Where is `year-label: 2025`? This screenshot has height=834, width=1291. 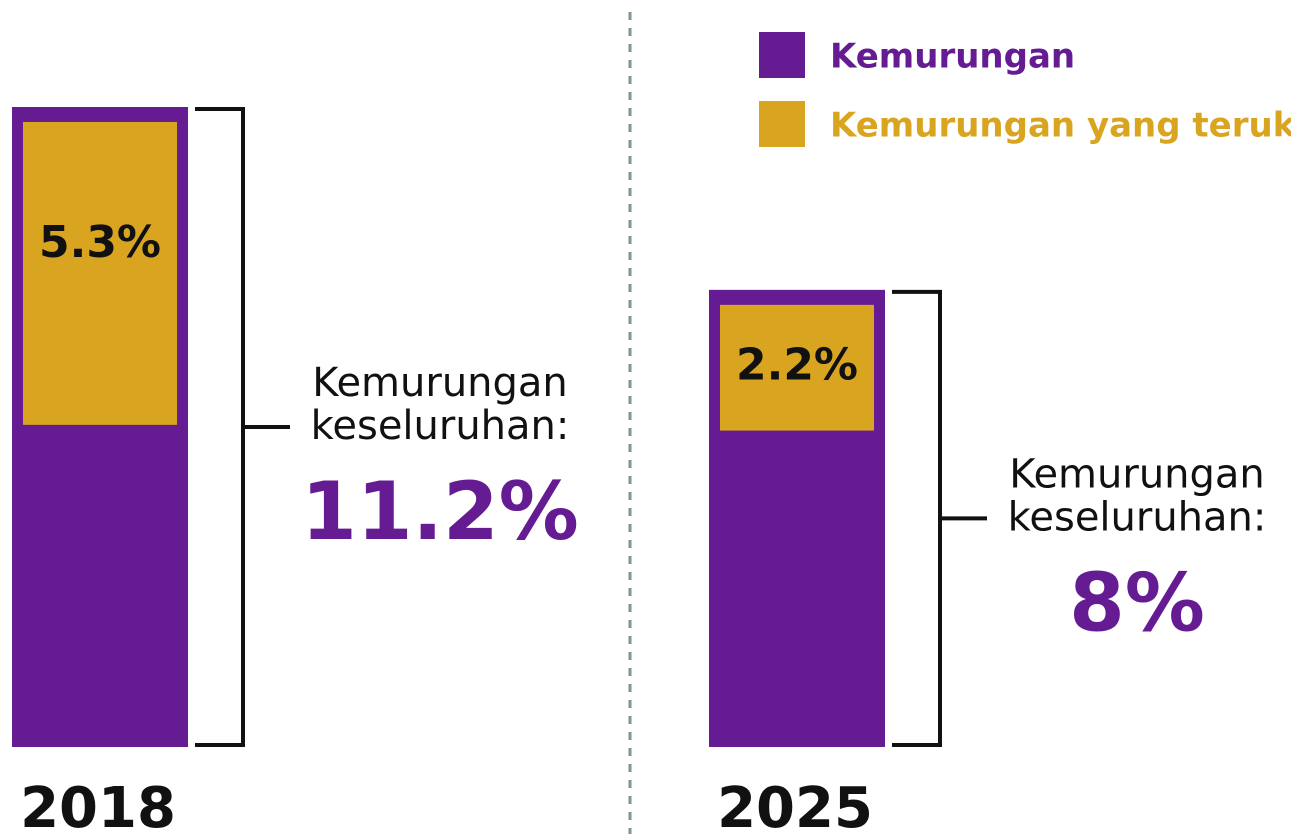 year-label: 2025 is located at coordinates (795, 805).